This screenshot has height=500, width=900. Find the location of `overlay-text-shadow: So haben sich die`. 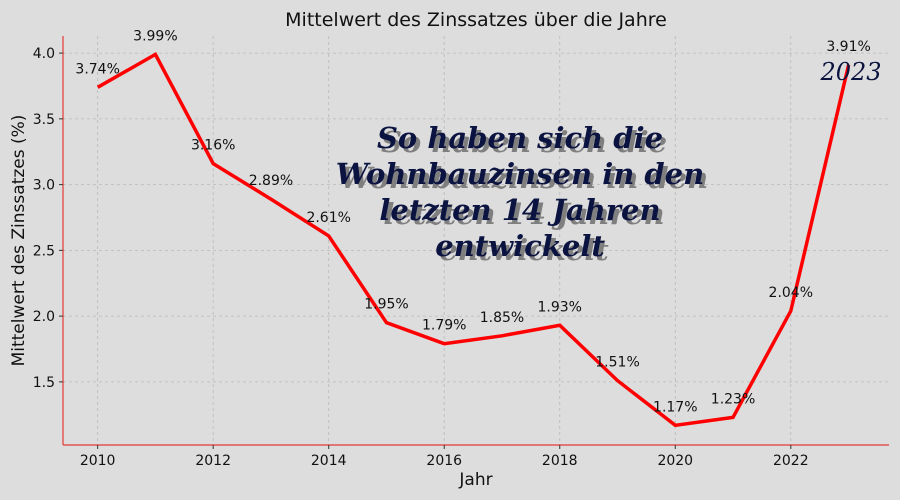

overlay-text-shadow: So haben sich die is located at coordinates (524, 142).